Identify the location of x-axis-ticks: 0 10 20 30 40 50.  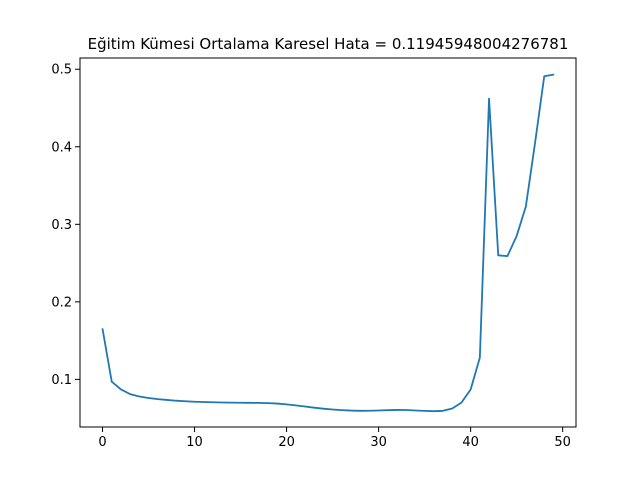
(334, 438).